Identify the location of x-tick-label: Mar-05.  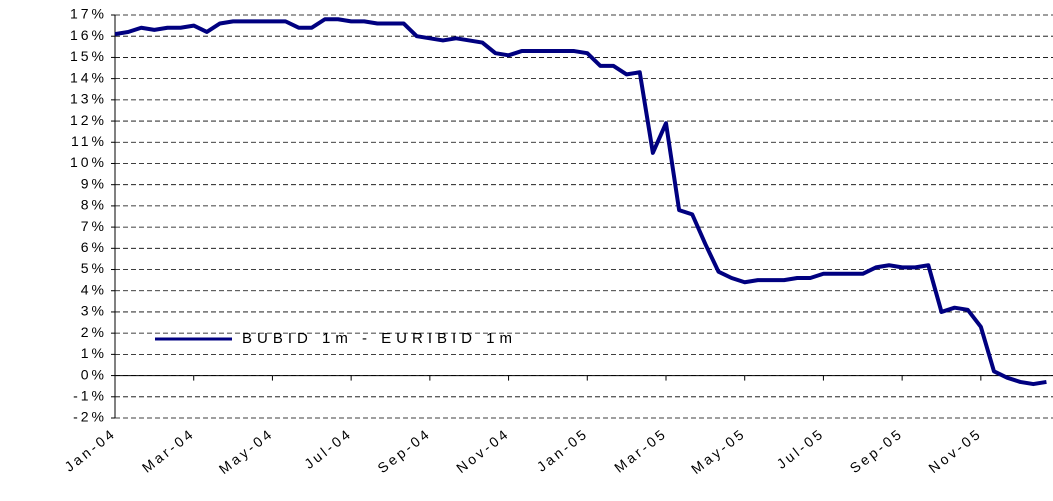
(640, 450).